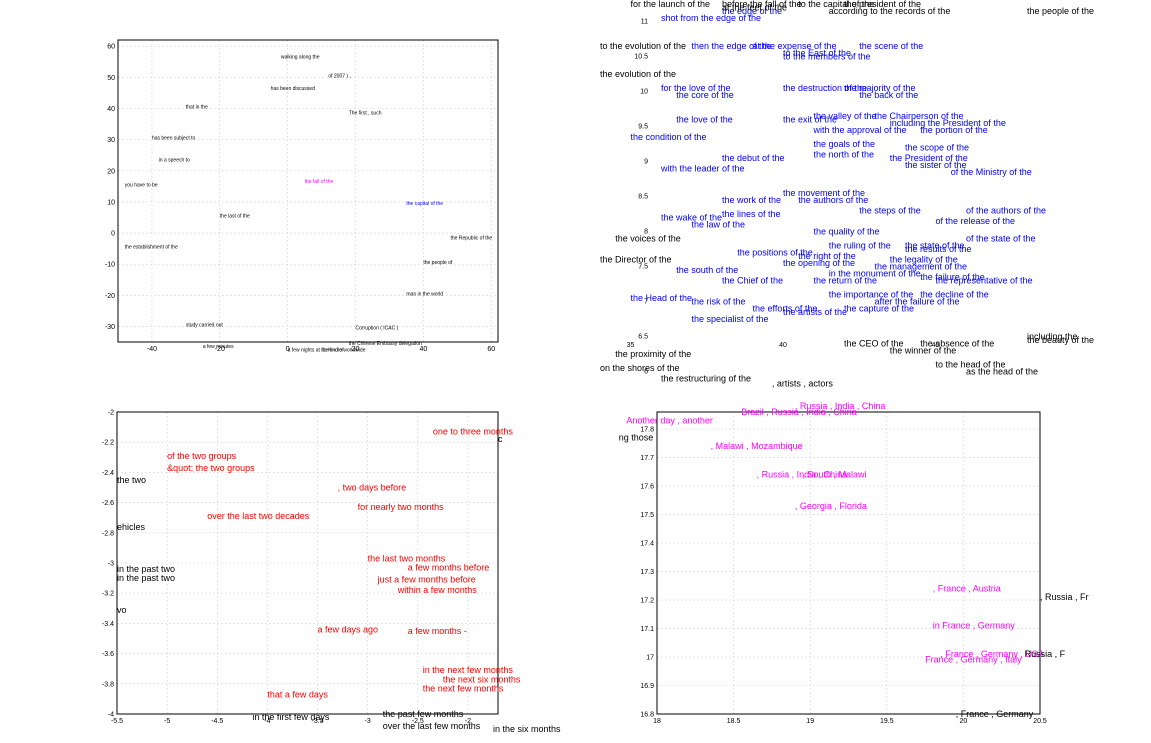  I want to click on point-label: of the release of the, so click(976, 221).